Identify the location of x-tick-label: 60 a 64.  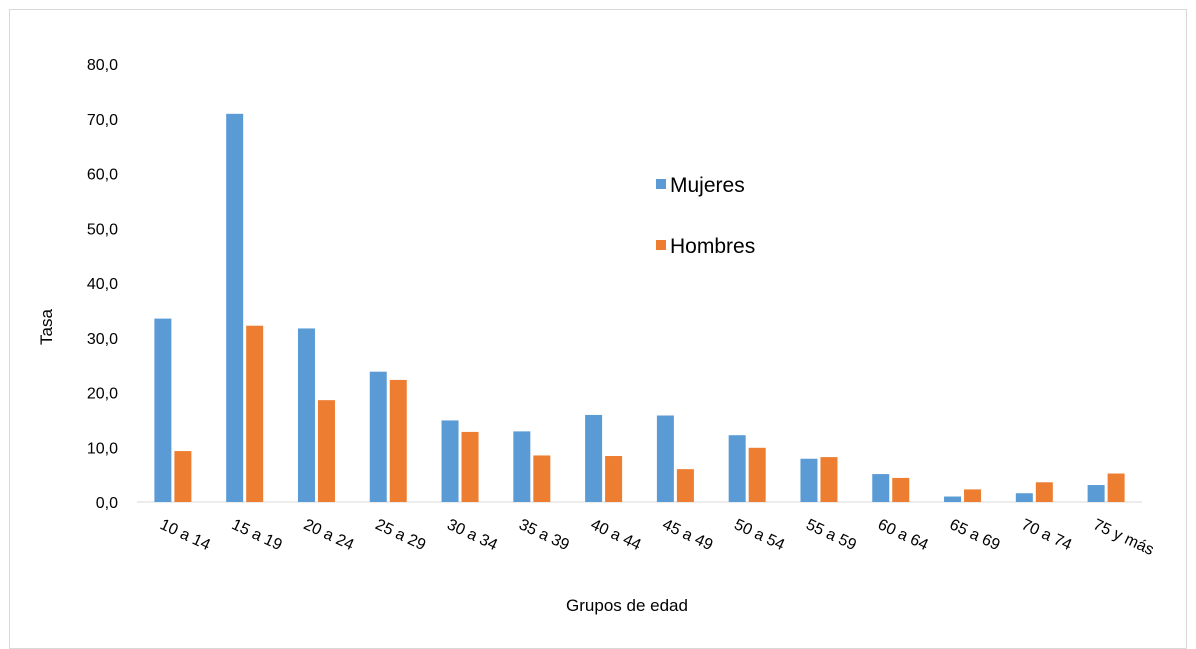
(903, 535).